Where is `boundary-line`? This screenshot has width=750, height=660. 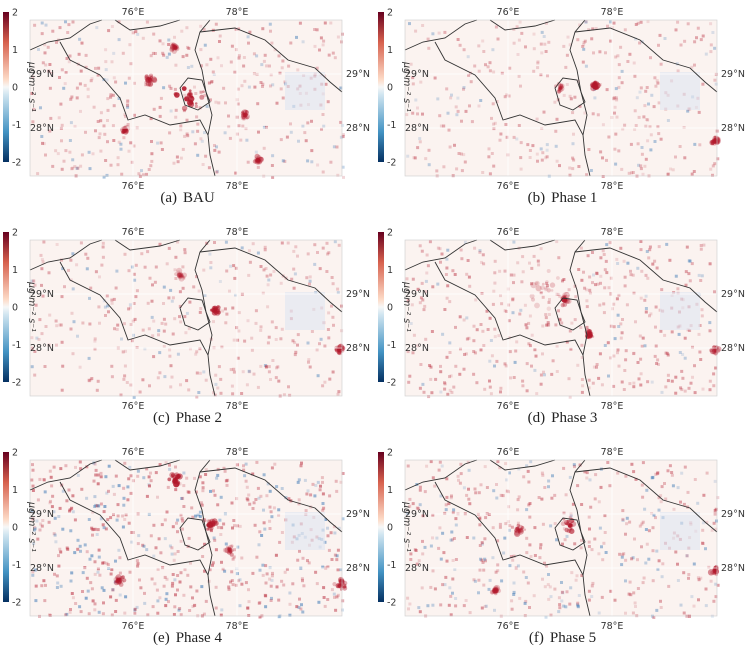 boundary-line is located at coordinates (441, 475).